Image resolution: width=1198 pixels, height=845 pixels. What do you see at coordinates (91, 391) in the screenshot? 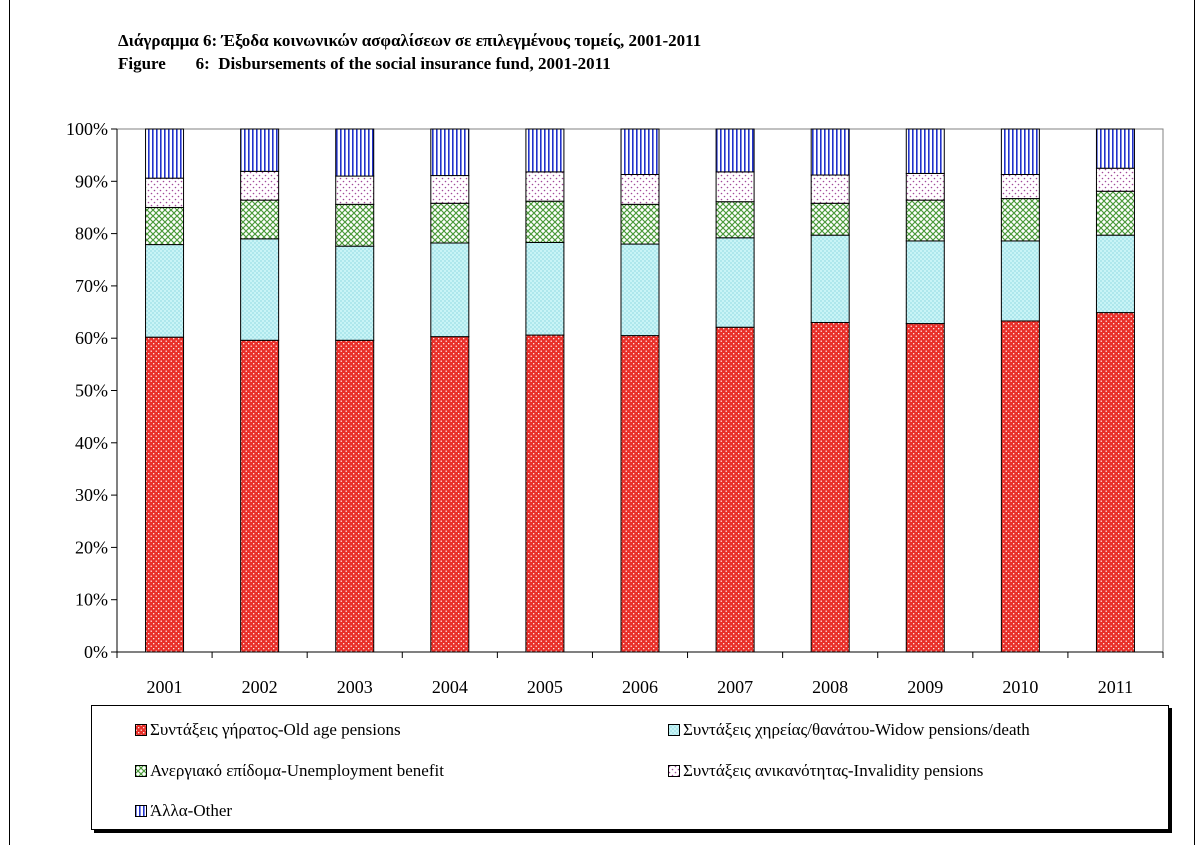
I see `y-tick-label: 50%` at bounding box center [91, 391].